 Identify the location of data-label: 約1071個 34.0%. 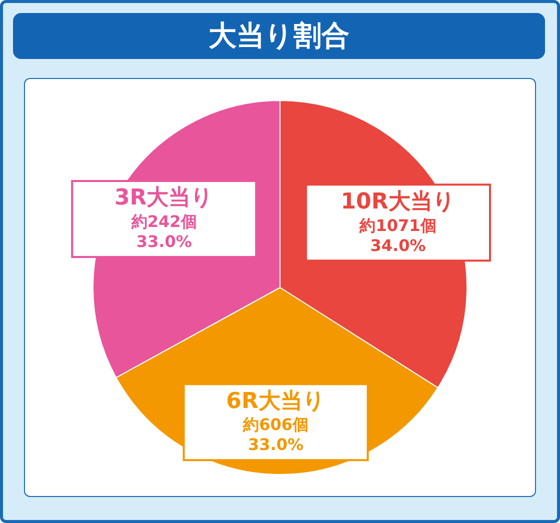
(397, 235).